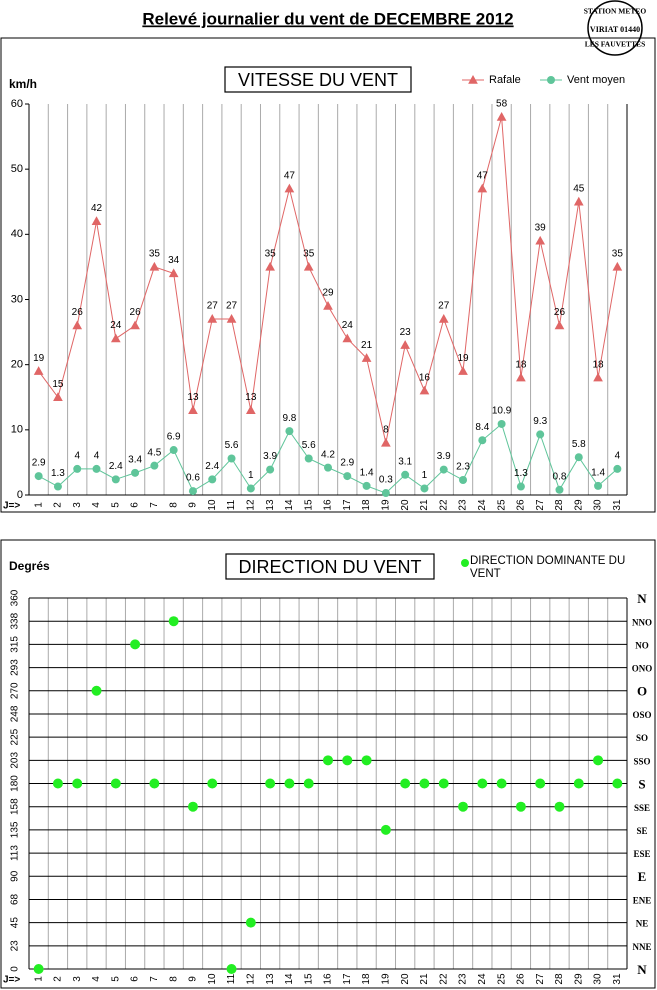 Image resolution: width=657 pixels, height=990 pixels. Describe the element at coordinates (309, 254) in the screenshot. I see `data-label: 35` at that location.